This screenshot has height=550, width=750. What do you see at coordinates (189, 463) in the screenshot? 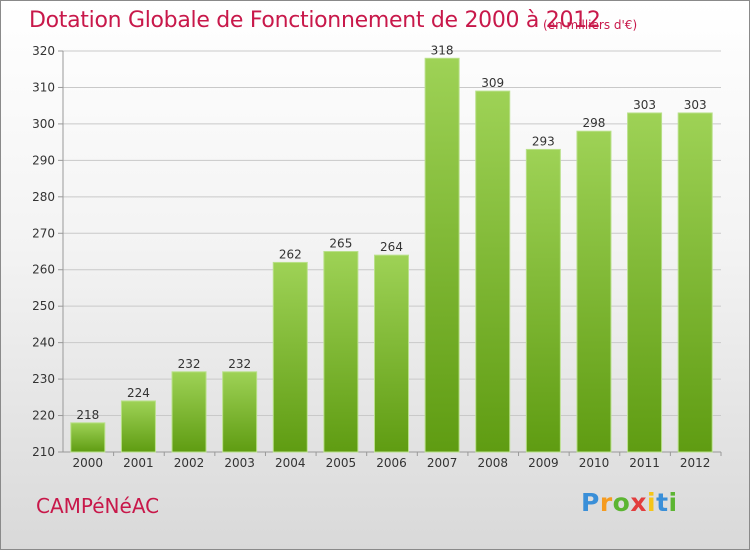
I see `x-tick-label: 2002` at bounding box center [189, 463].